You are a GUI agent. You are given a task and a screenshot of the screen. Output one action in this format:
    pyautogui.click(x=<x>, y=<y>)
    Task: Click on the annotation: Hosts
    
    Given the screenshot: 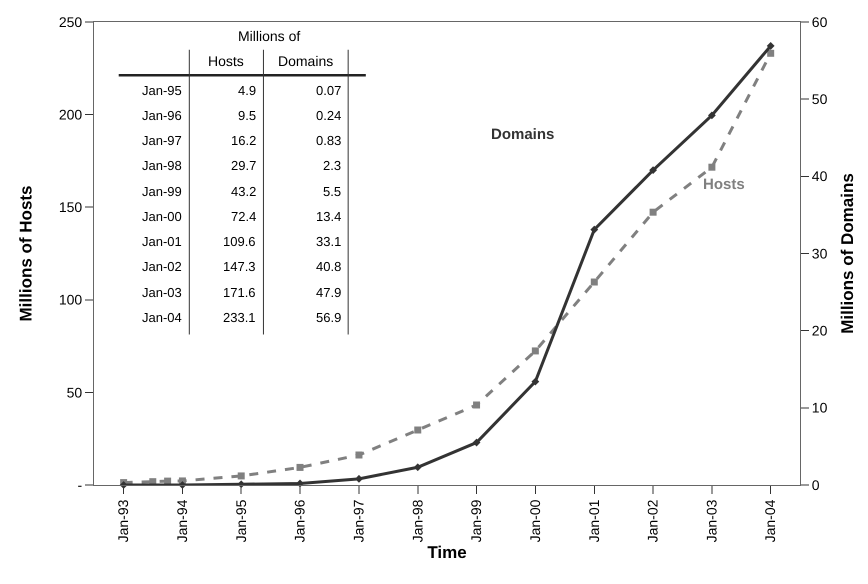 What is the action you would take?
    pyautogui.click(x=226, y=61)
    